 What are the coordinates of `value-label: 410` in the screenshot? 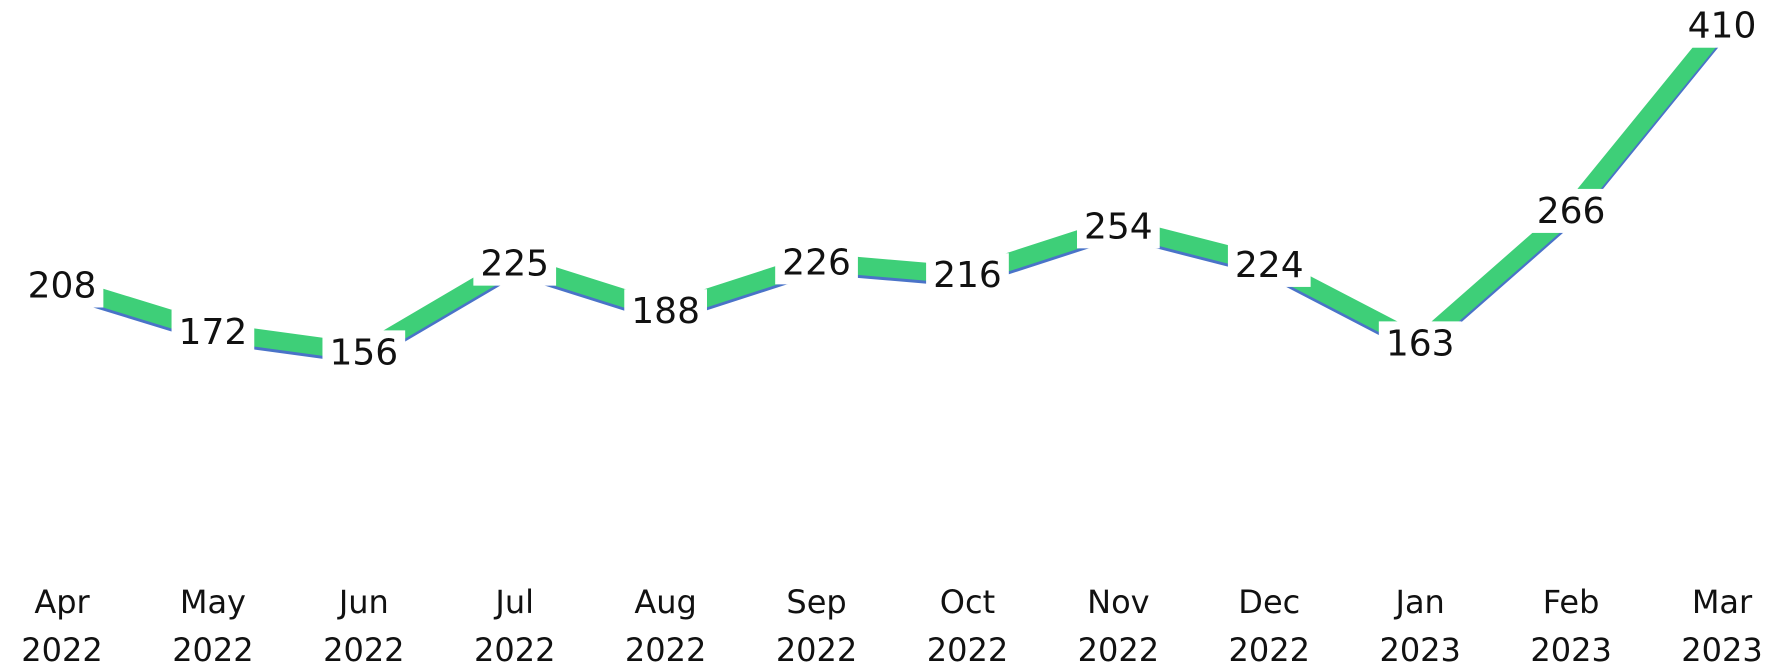 It's located at (1722, 26).